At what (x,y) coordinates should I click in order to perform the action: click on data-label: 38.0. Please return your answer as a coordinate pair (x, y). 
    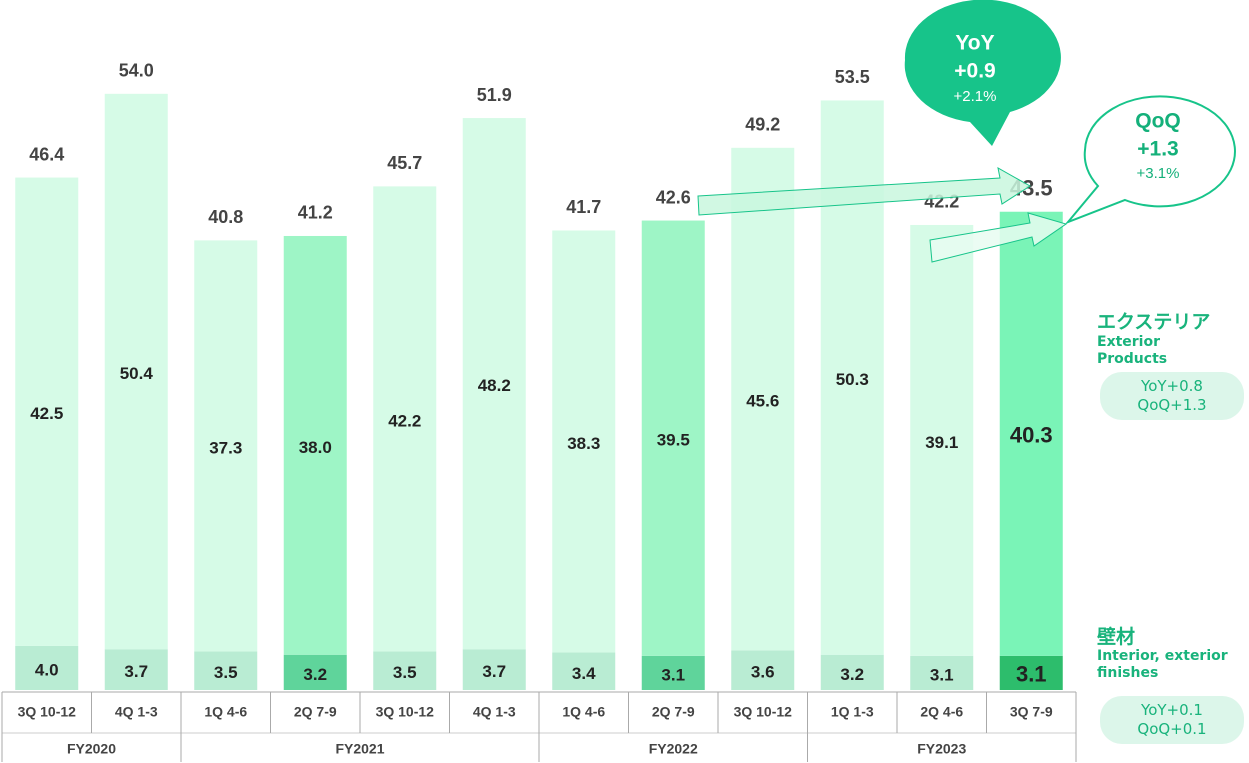
    Looking at the image, I should click on (315, 447).